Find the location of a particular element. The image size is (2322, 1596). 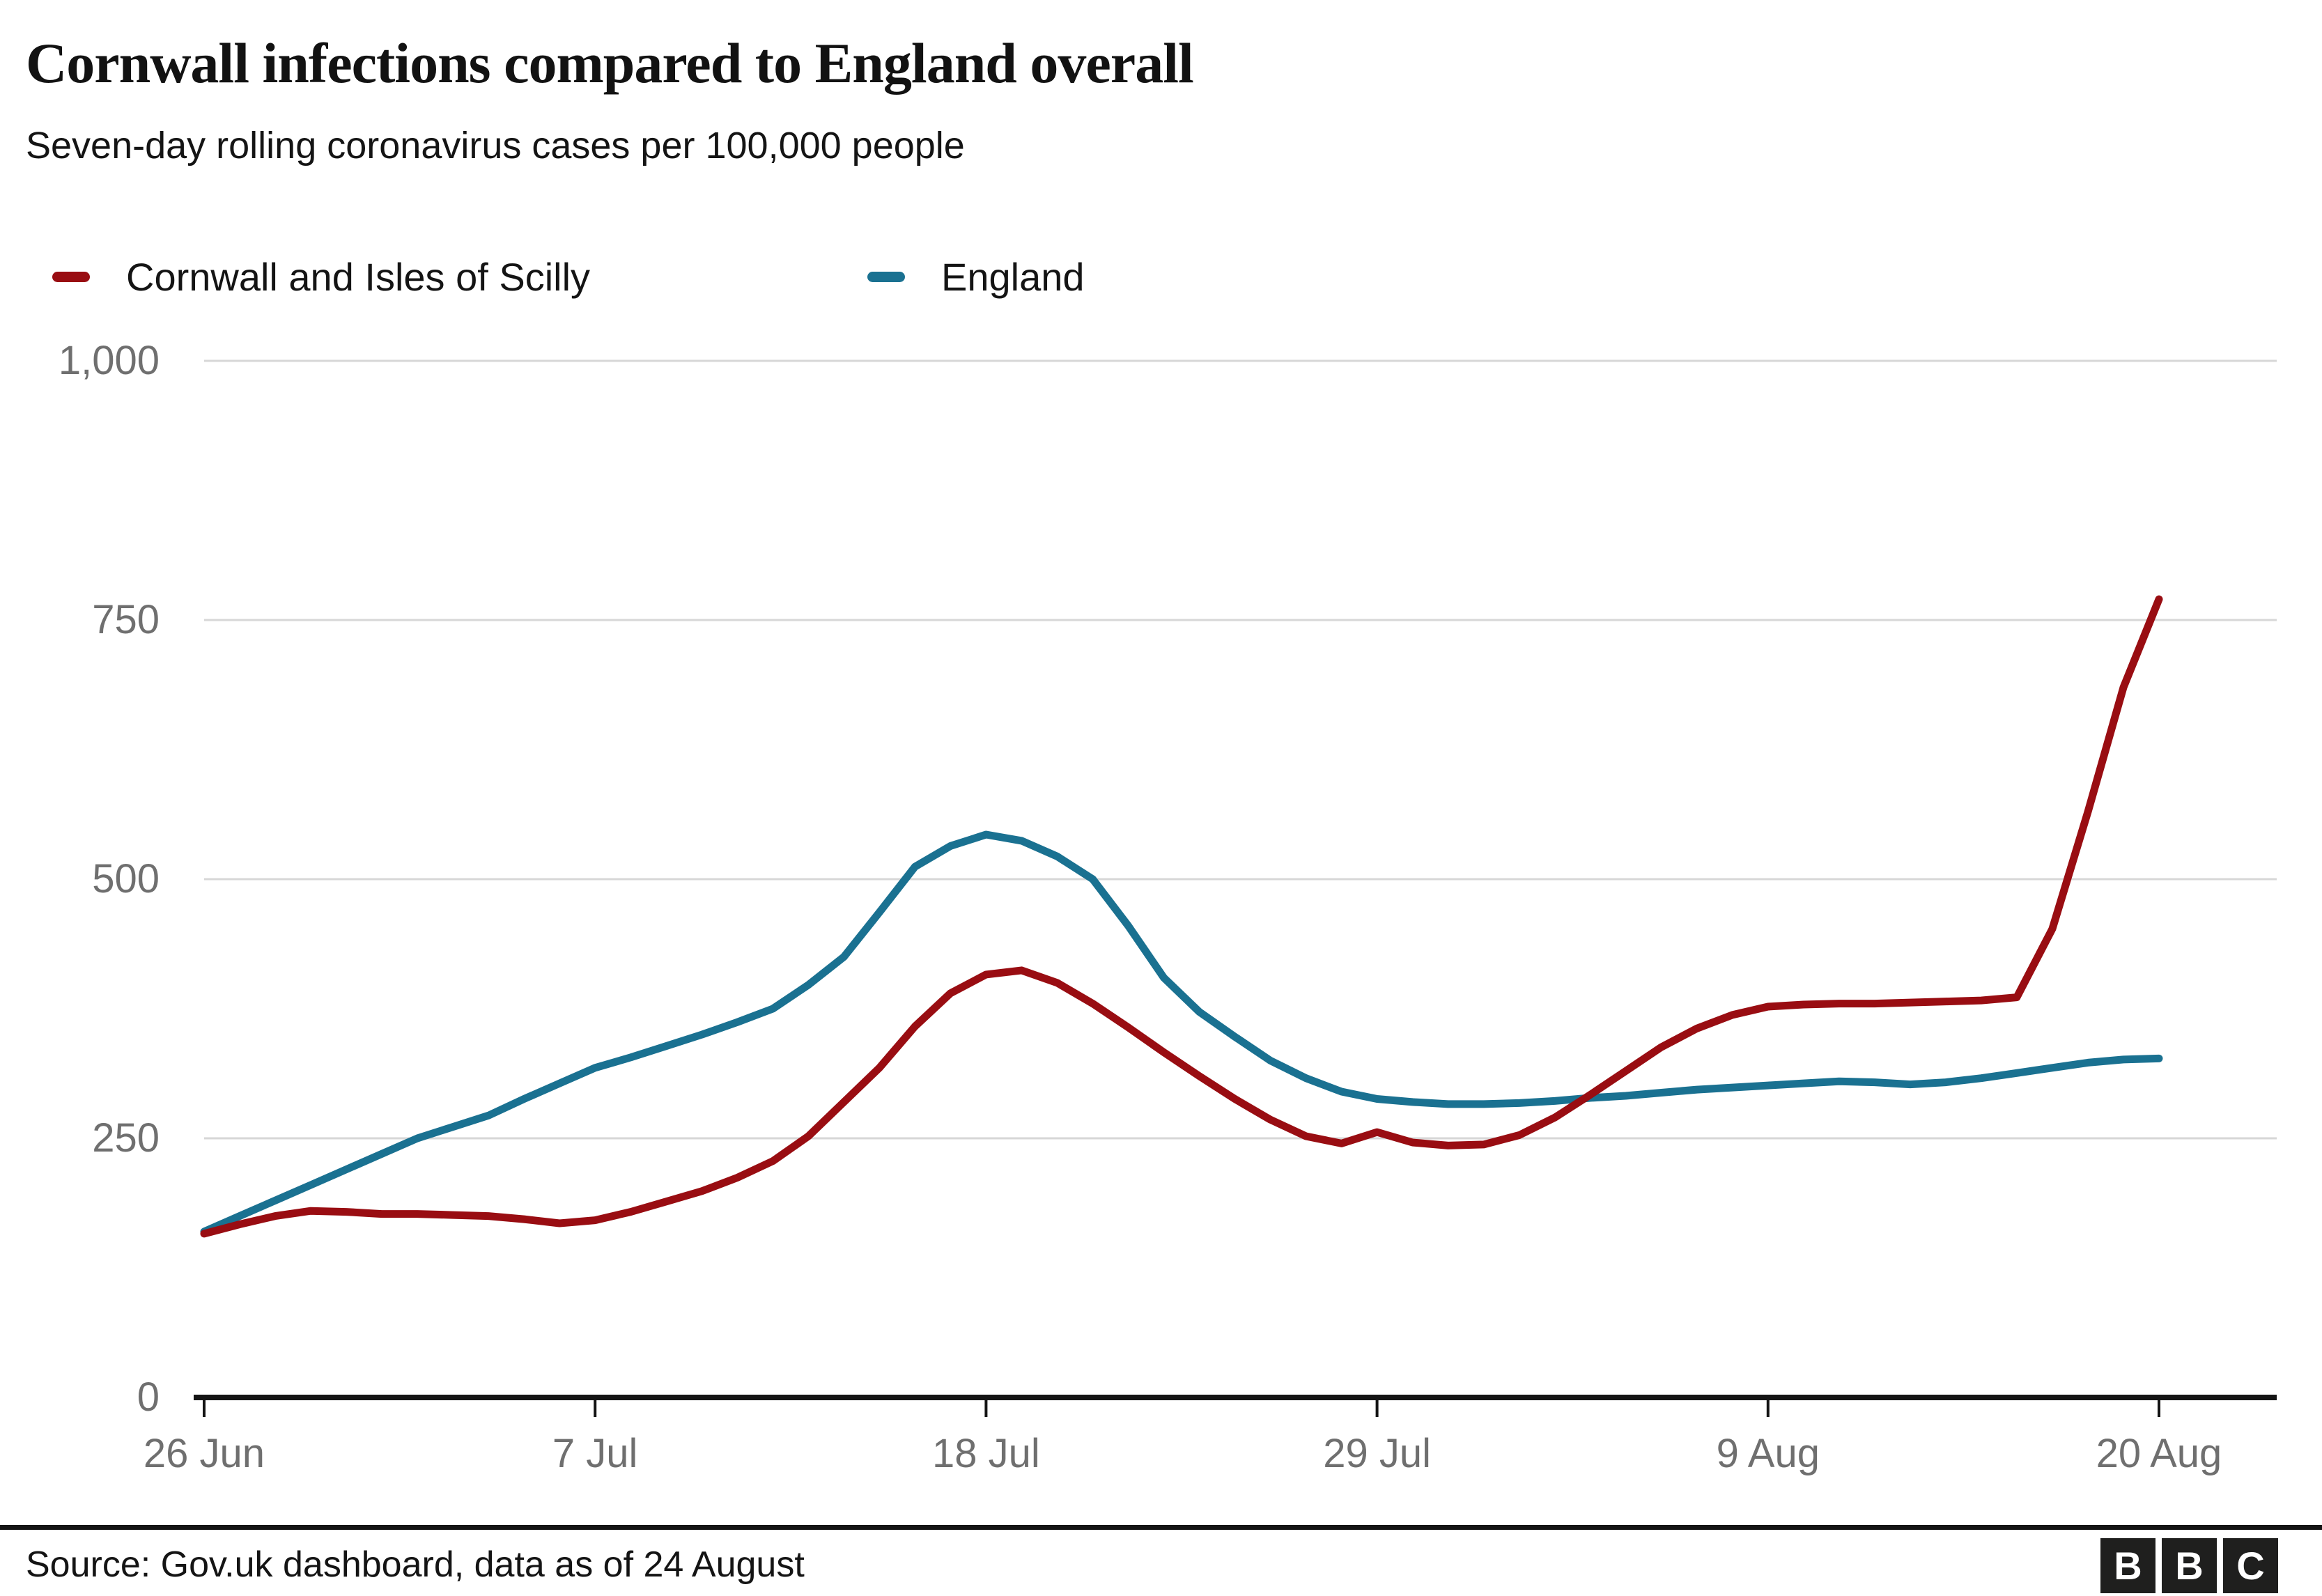

x-tick-label: 7 Jul is located at coordinates (595, 1454).